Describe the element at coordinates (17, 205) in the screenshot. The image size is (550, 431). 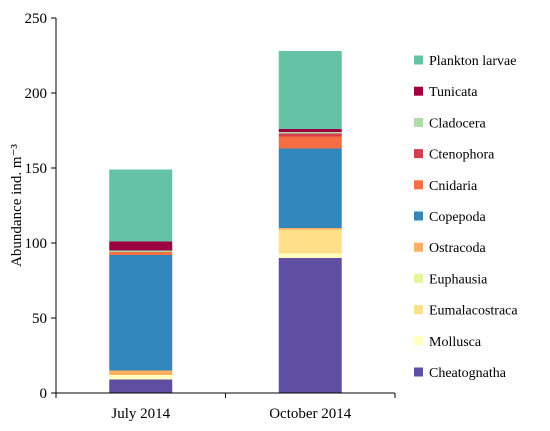
I see `y-axis-title: Abundance ind. m⁻³` at that location.